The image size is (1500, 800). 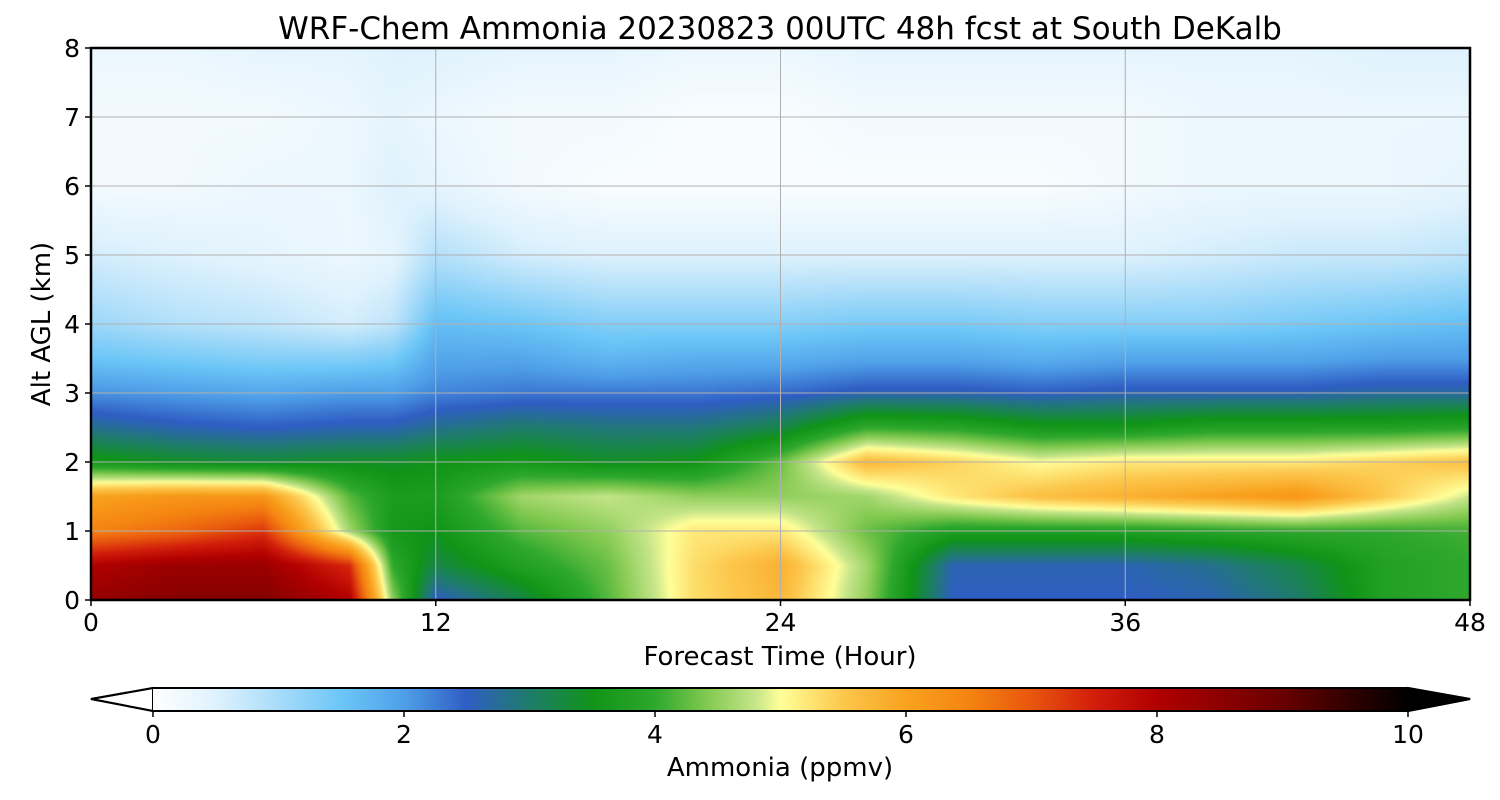 I want to click on x-tick-label: 0, so click(x=91, y=622).